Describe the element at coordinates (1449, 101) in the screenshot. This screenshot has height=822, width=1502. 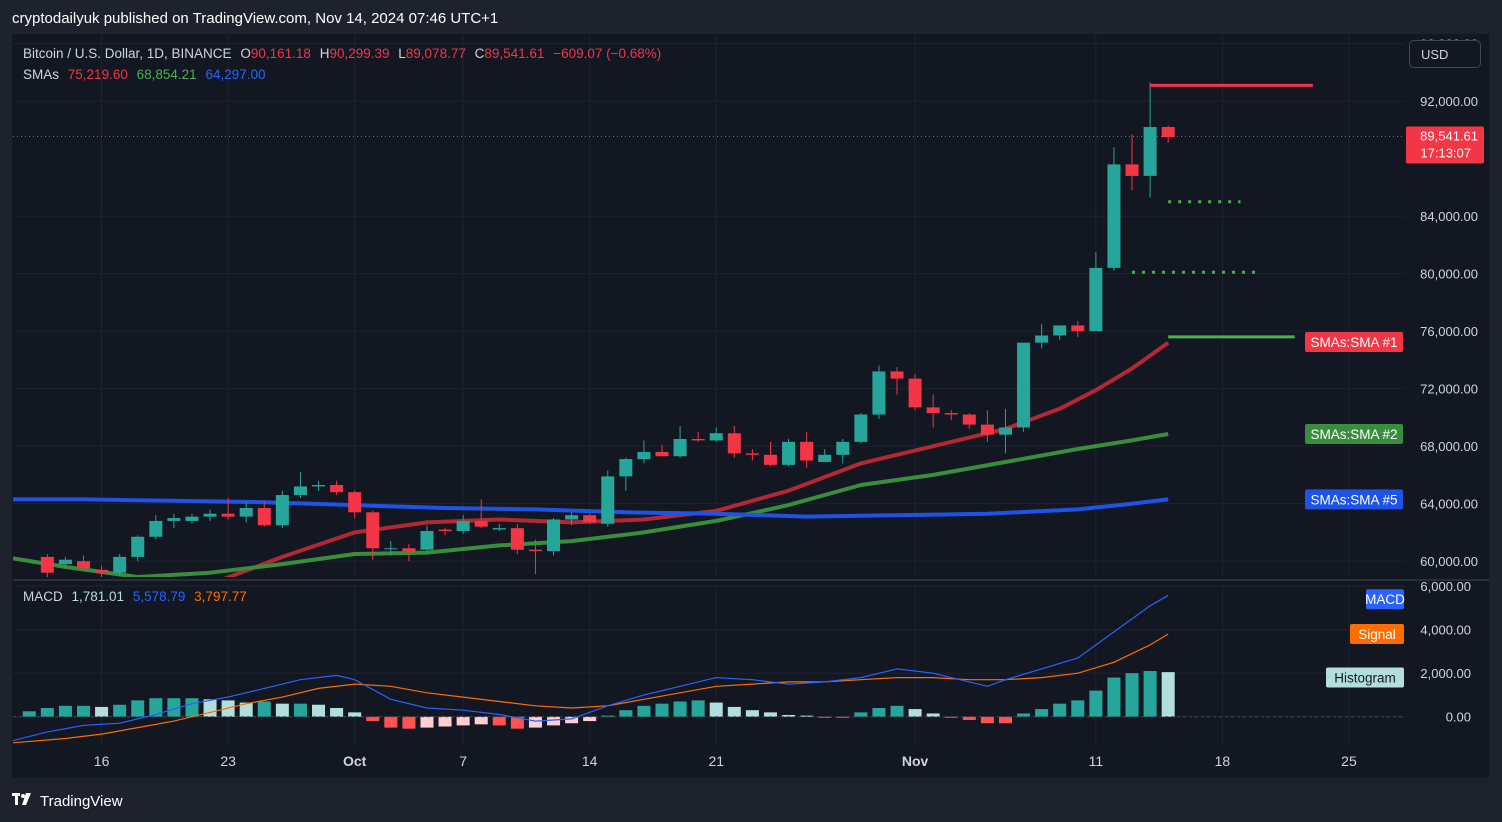
I see `price-axis-label: 92,000.00` at that location.